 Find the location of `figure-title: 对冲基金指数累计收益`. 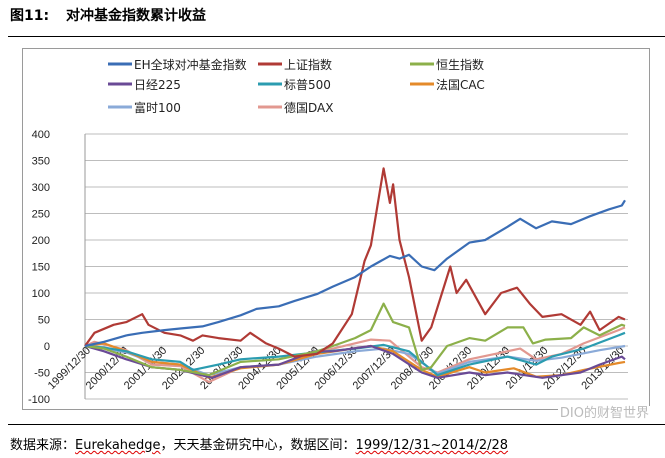

figure-title: 对冲基金指数累计收益 is located at coordinates (136, 16).